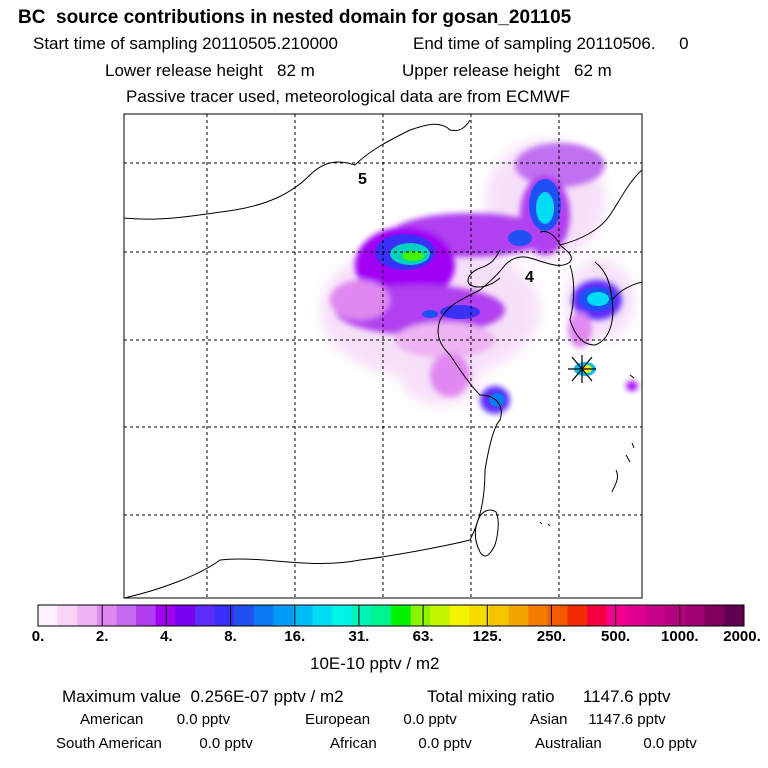 This screenshot has height=768, width=768. Describe the element at coordinates (295, 636) in the screenshot. I see `colorbar-tick-label: 16.` at that location.